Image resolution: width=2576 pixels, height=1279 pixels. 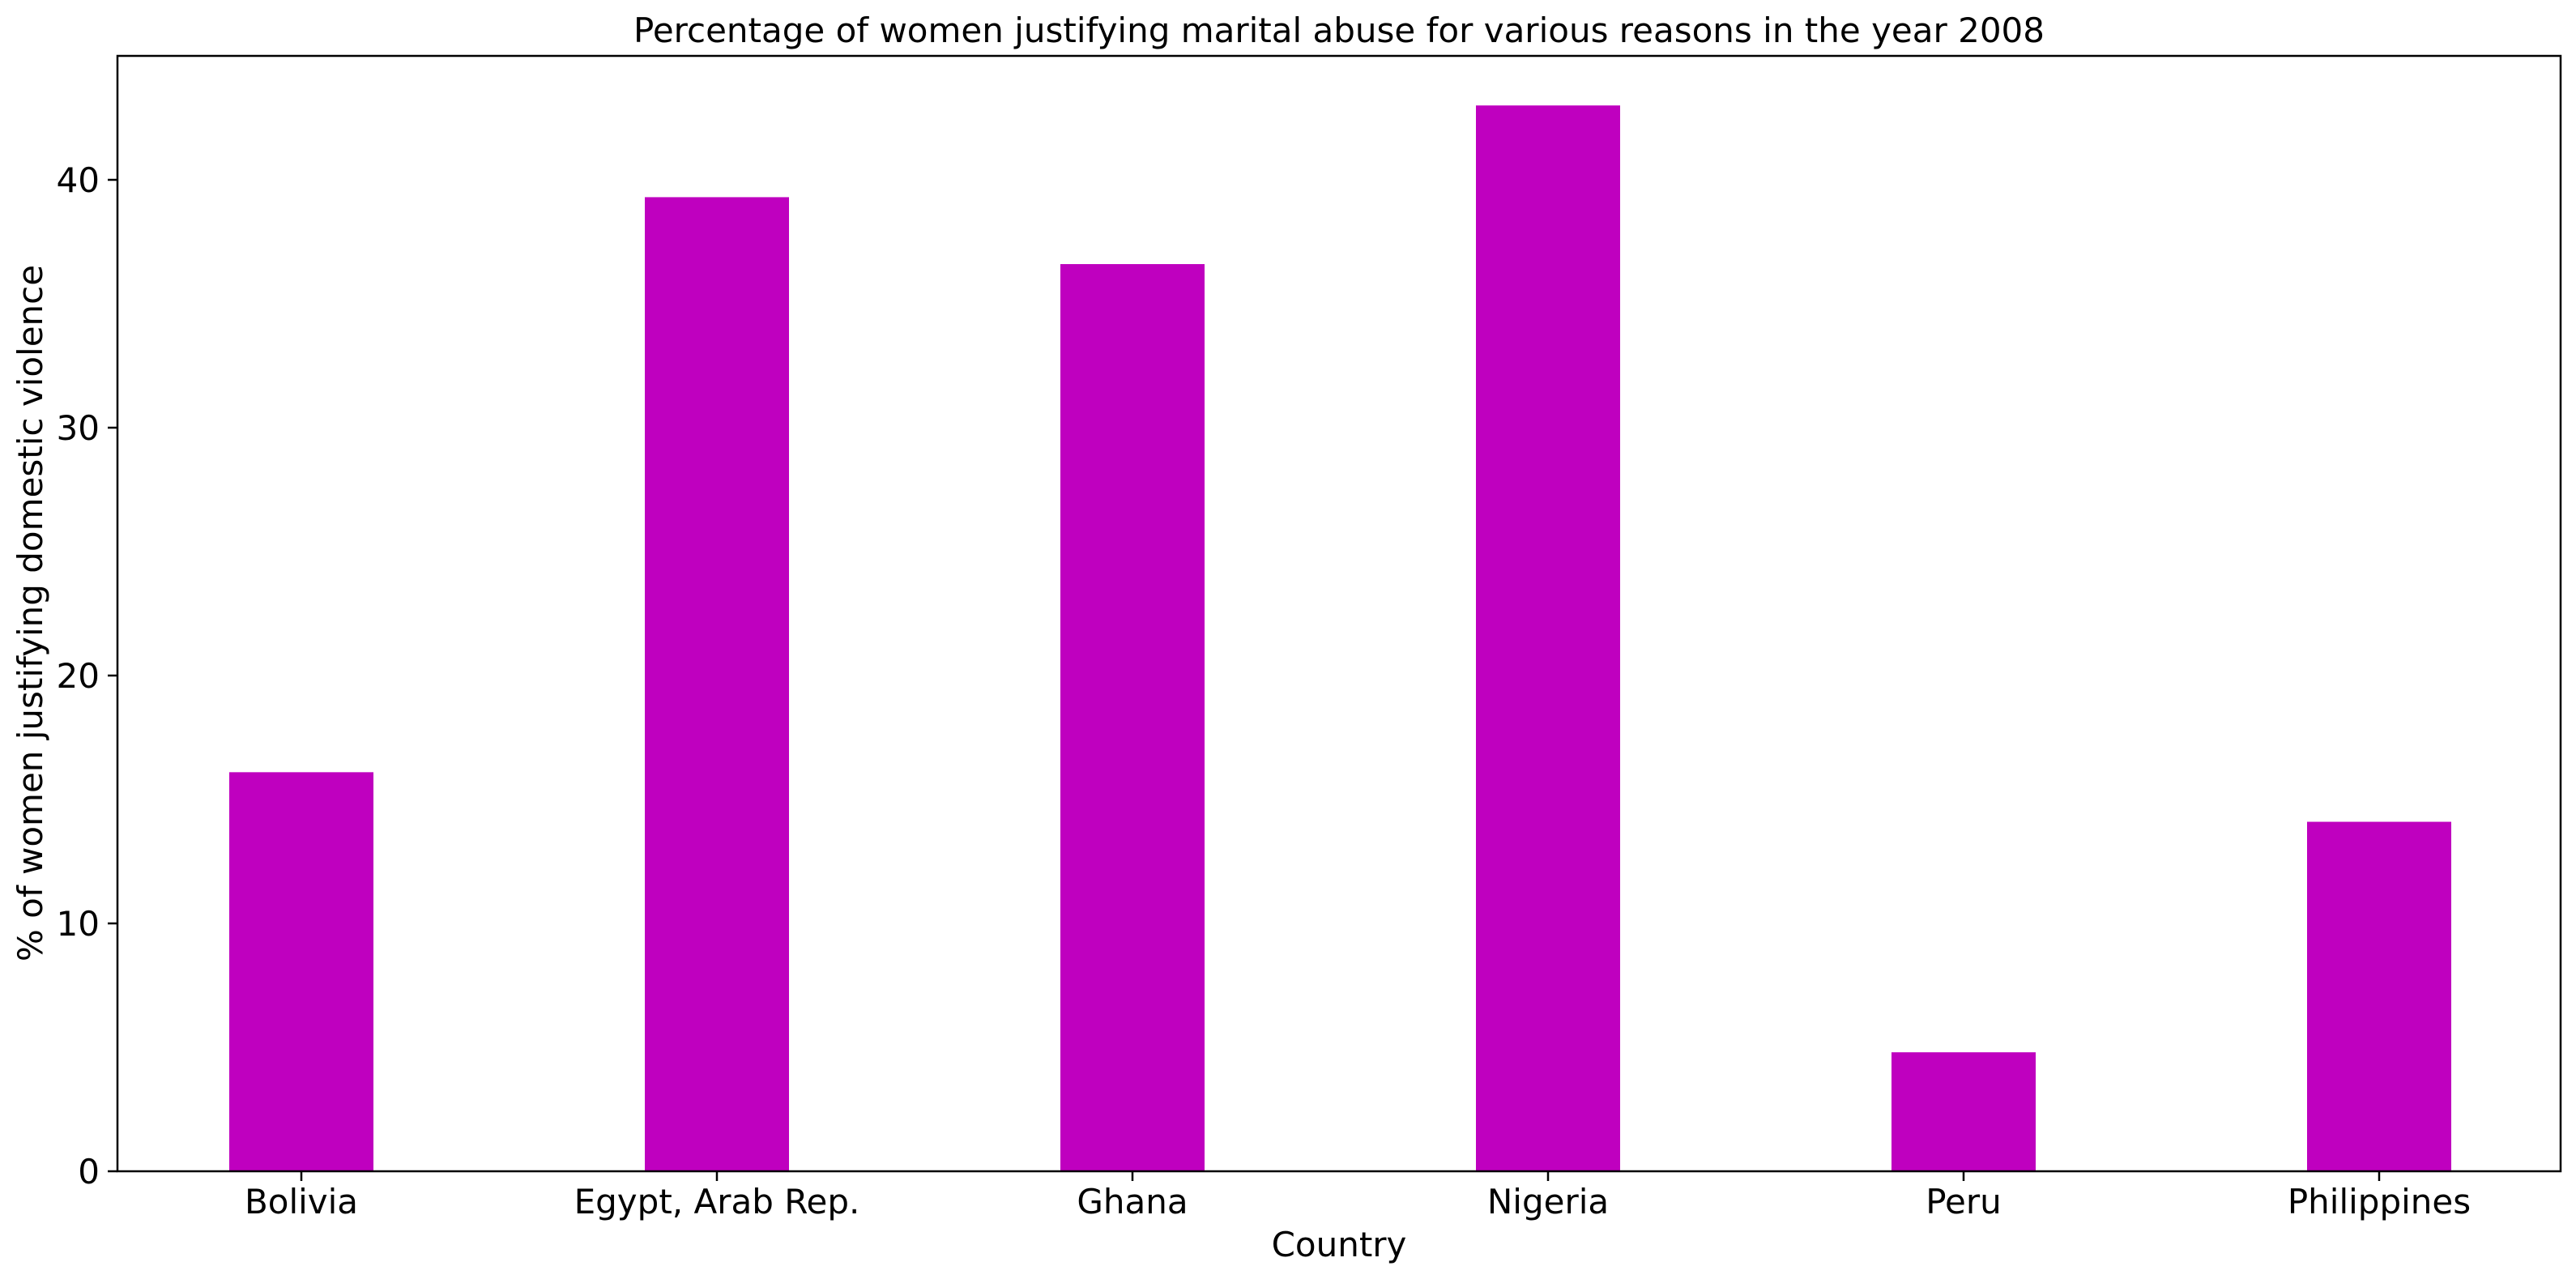 I want to click on y-tick-label: 30, so click(x=79, y=428).